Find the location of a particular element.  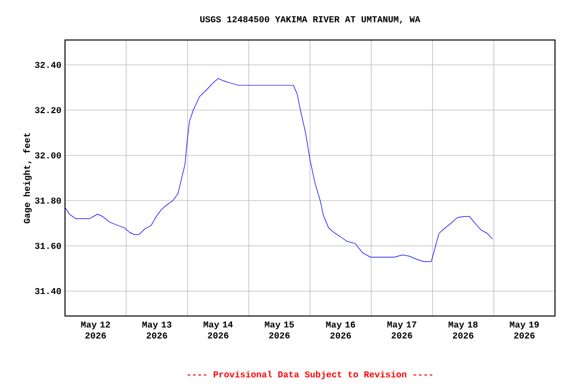

x-tick-label: May 13 2026 is located at coordinates (157, 330).